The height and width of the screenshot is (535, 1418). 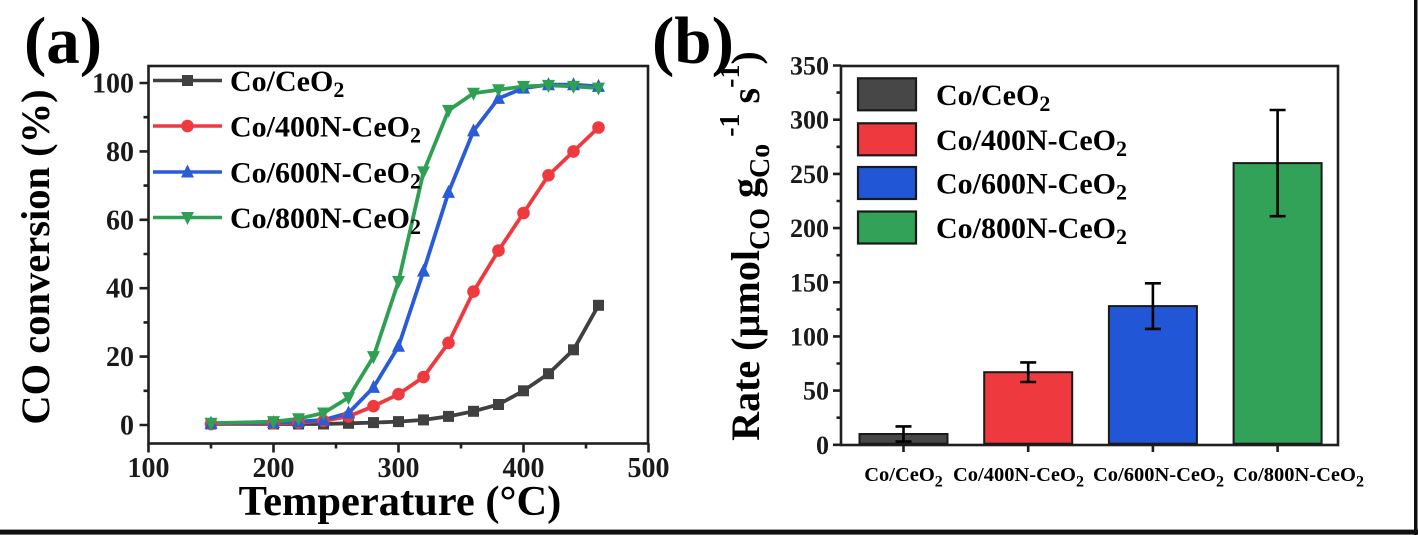 What do you see at coordinates (809, 66) in the screenshot?
I see `svg-text: 350` at bounding box center [809, 66].